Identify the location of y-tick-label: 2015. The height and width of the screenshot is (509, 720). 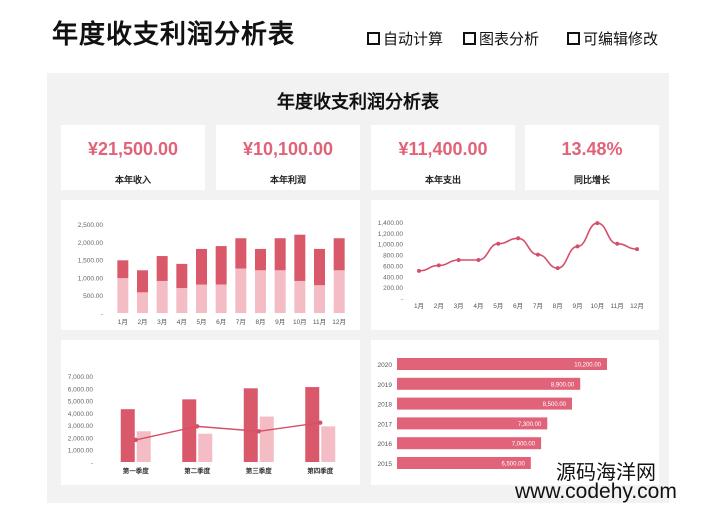
(385, 464).